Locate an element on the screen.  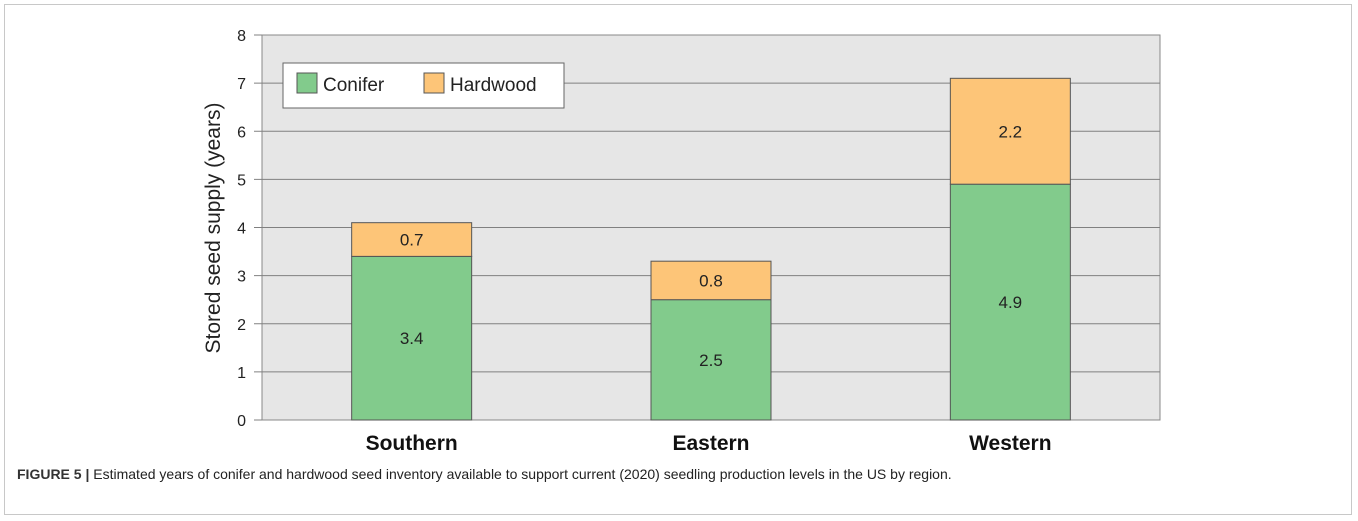
value-label-conifer-southern: 3.4 is located at coordinates (412, 338).